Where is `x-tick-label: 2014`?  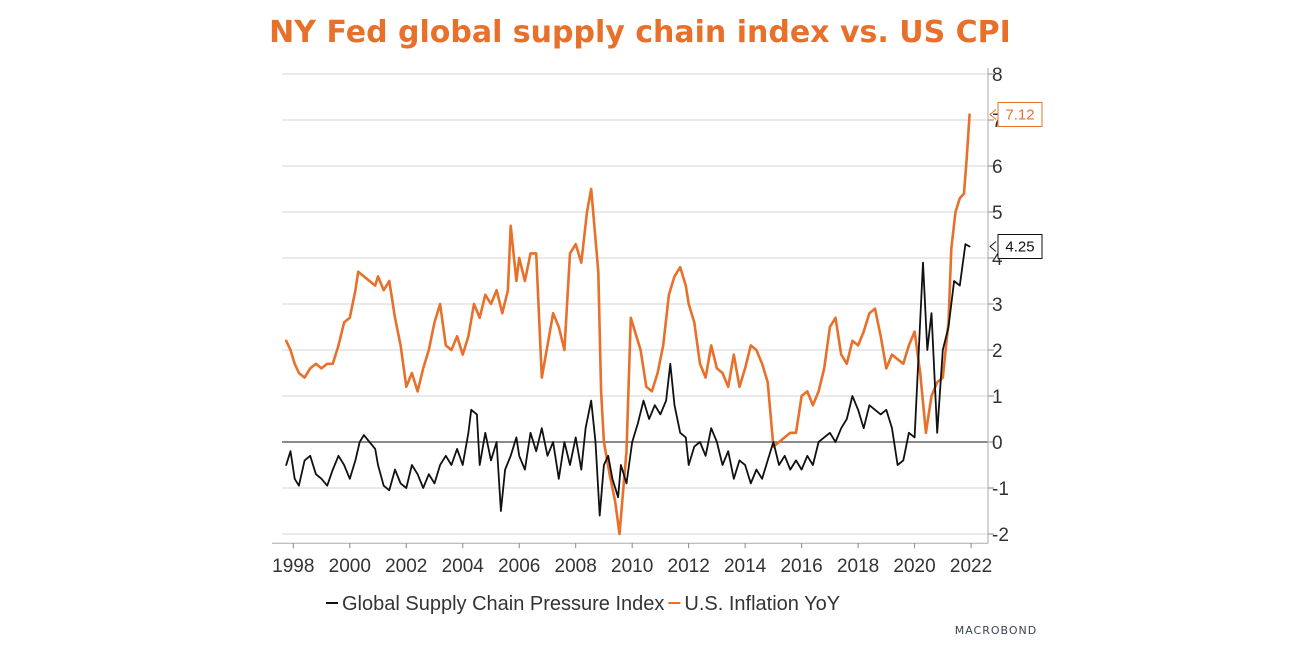
x-tick-label: 2014 is located at coordinates (745, 566).